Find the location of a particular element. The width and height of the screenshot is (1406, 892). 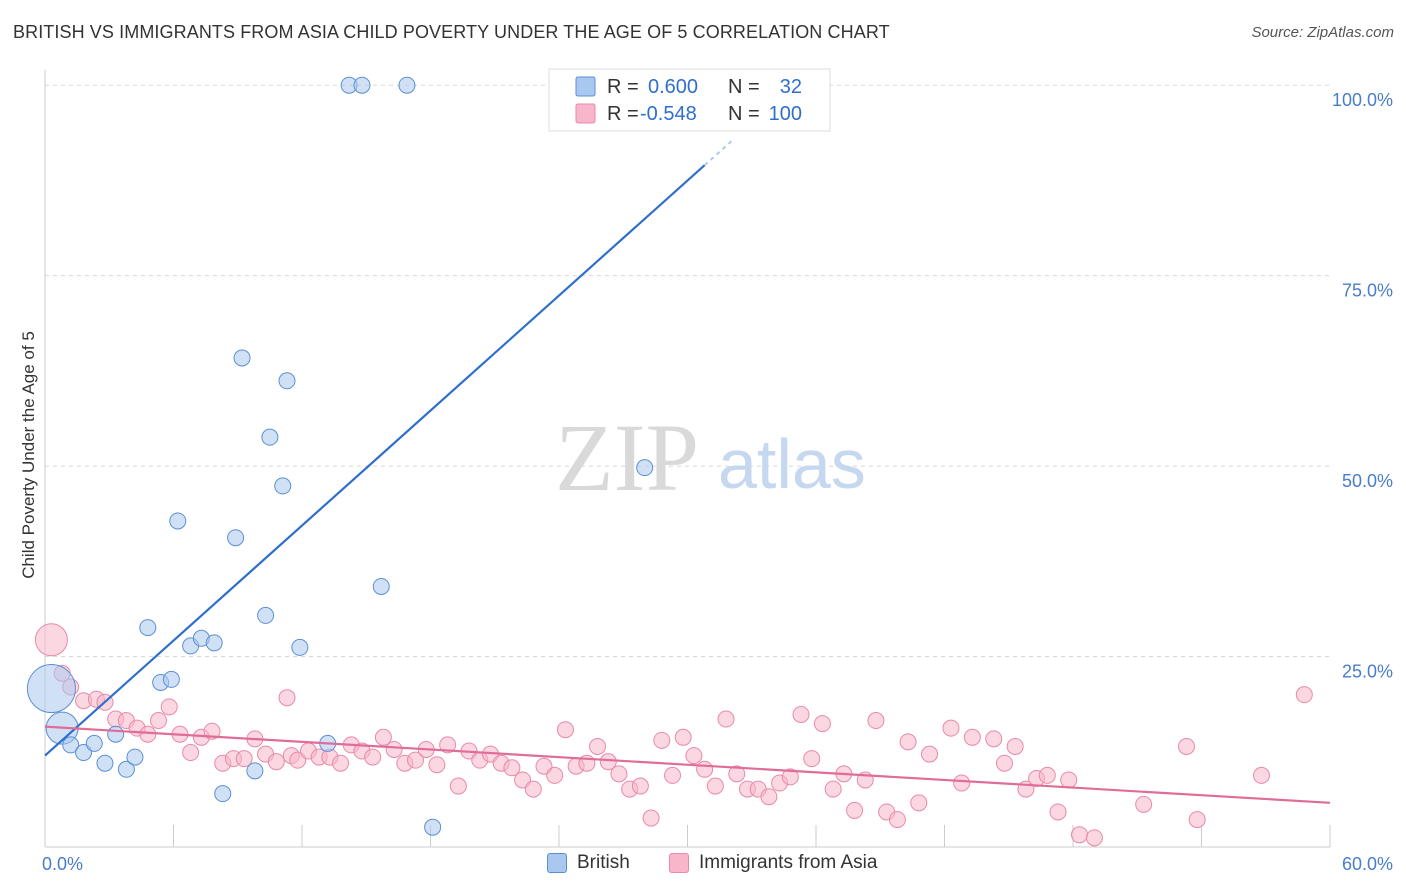

bottom-legend-item-asia: Immigrants from Asia is located at coordinates (773, 863).